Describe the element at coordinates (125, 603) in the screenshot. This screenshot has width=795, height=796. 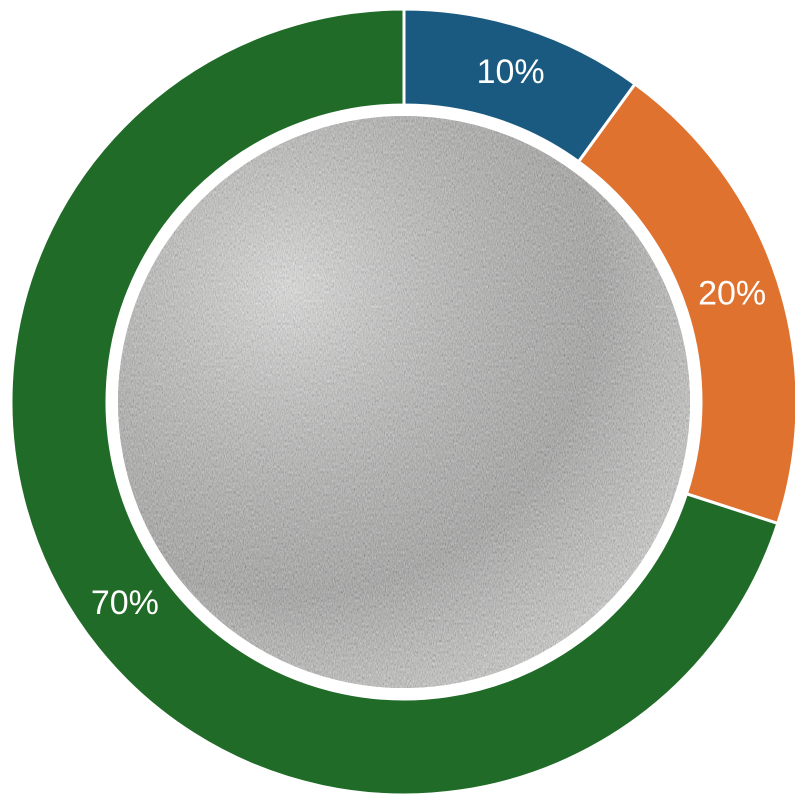
I see `value-label: 70%` at that location.